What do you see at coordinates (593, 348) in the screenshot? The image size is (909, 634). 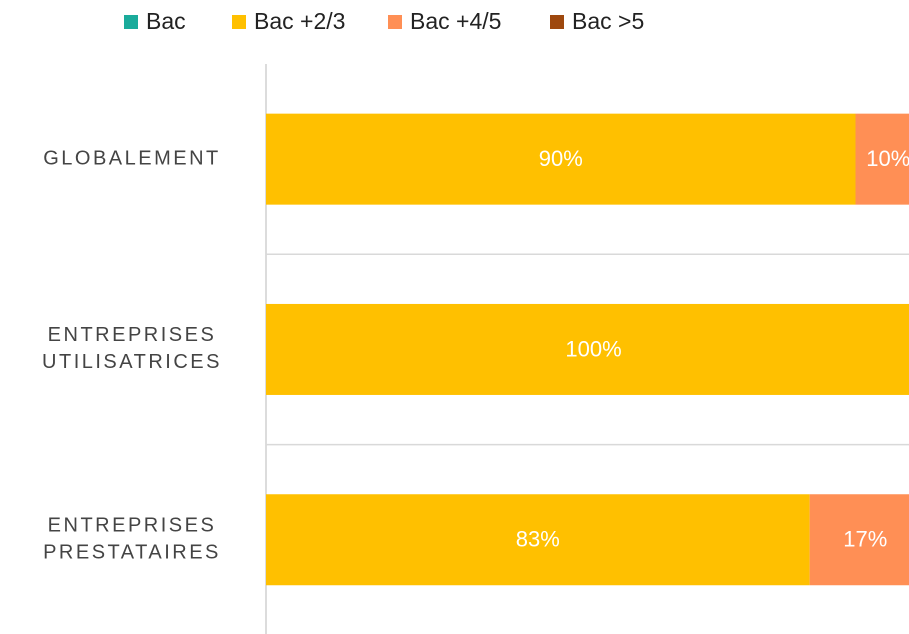 I see `data-label: 100%` at bounding box center [593, 348].